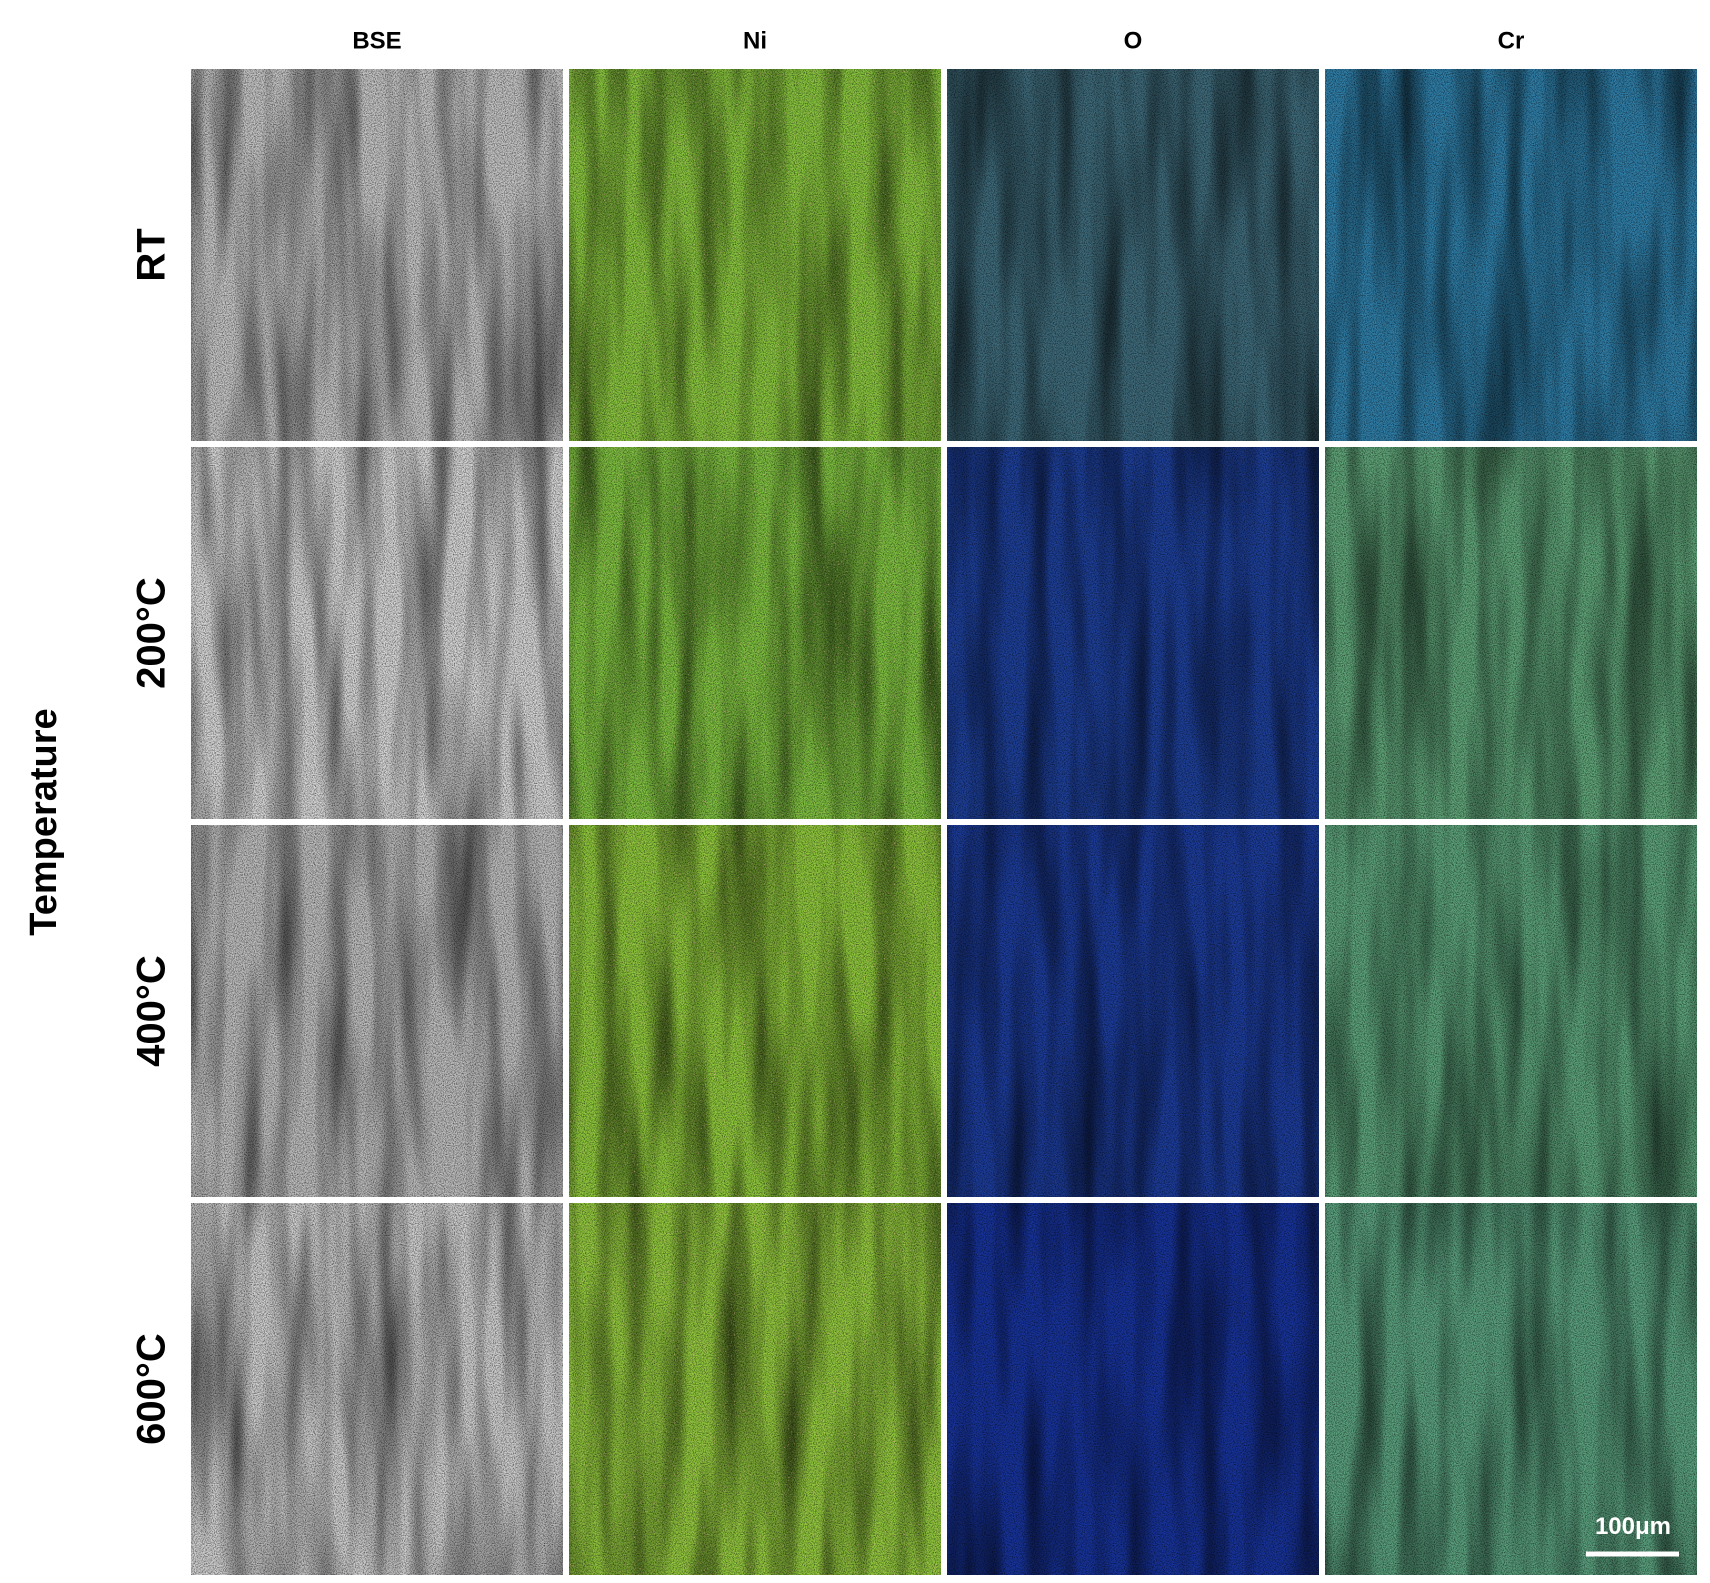 The height and width of the screenshot is (1583, 1710). What do you see at coordinates (376, 40) in the screenshot?
I see `column-header: BSE` at bounding box center [376, 40].